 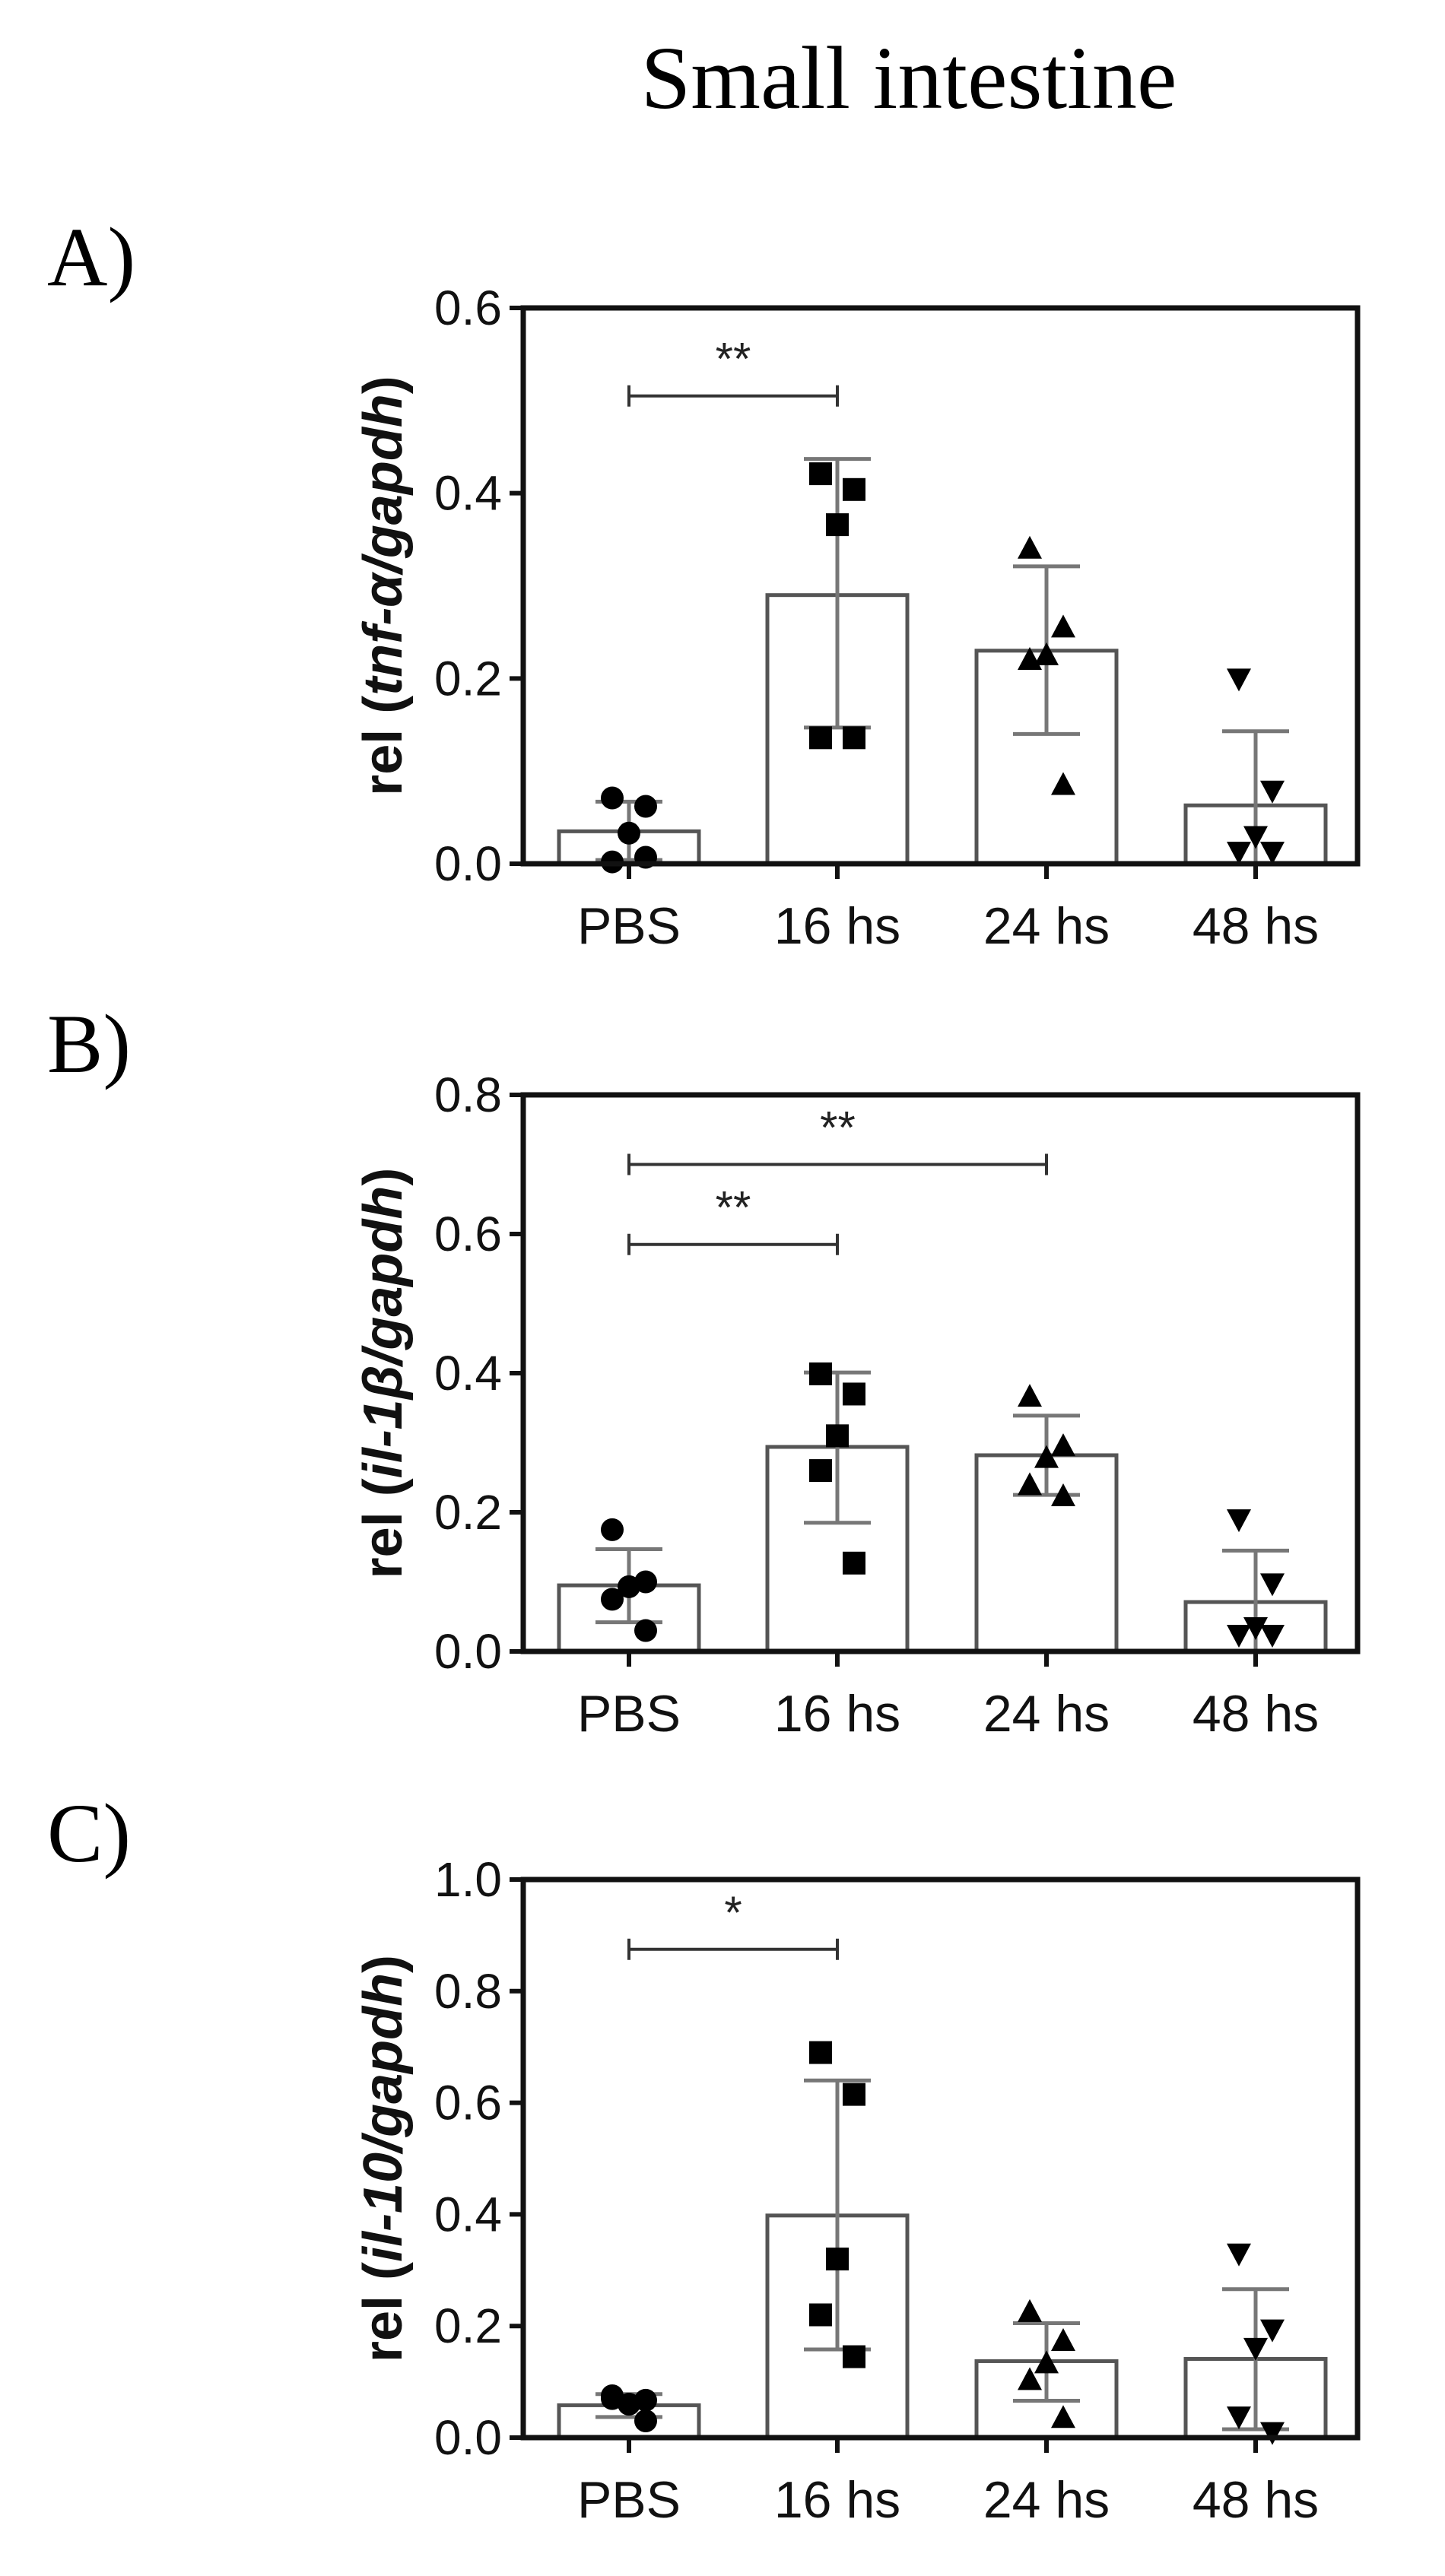 I want to click on panel-label: A), so click(x=91, y=257).